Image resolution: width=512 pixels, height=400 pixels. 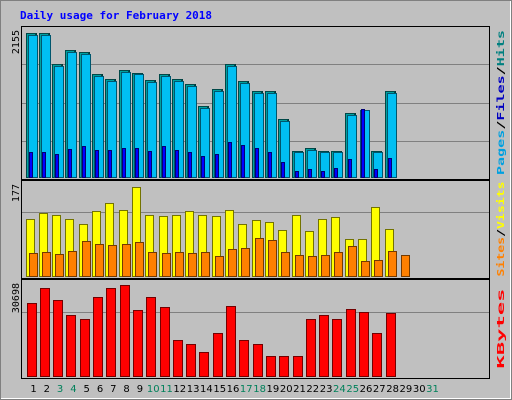 I want to click on day-label-30: 30, so click(x=419, y=389).